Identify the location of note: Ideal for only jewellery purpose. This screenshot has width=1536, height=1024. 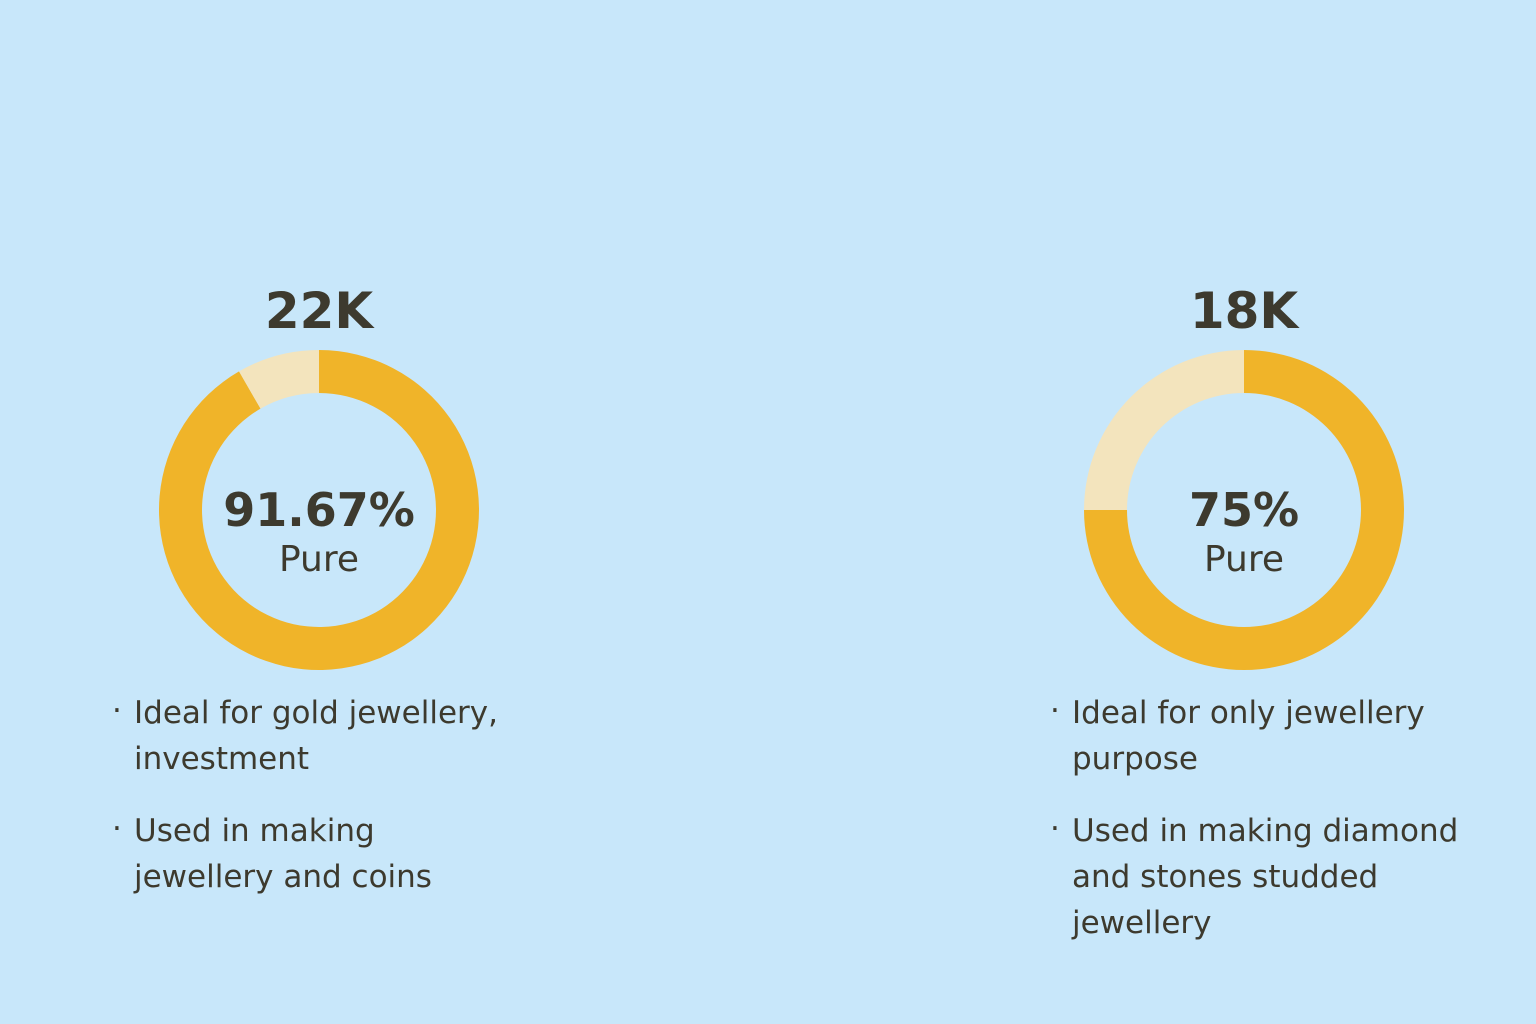
(1280, 735).